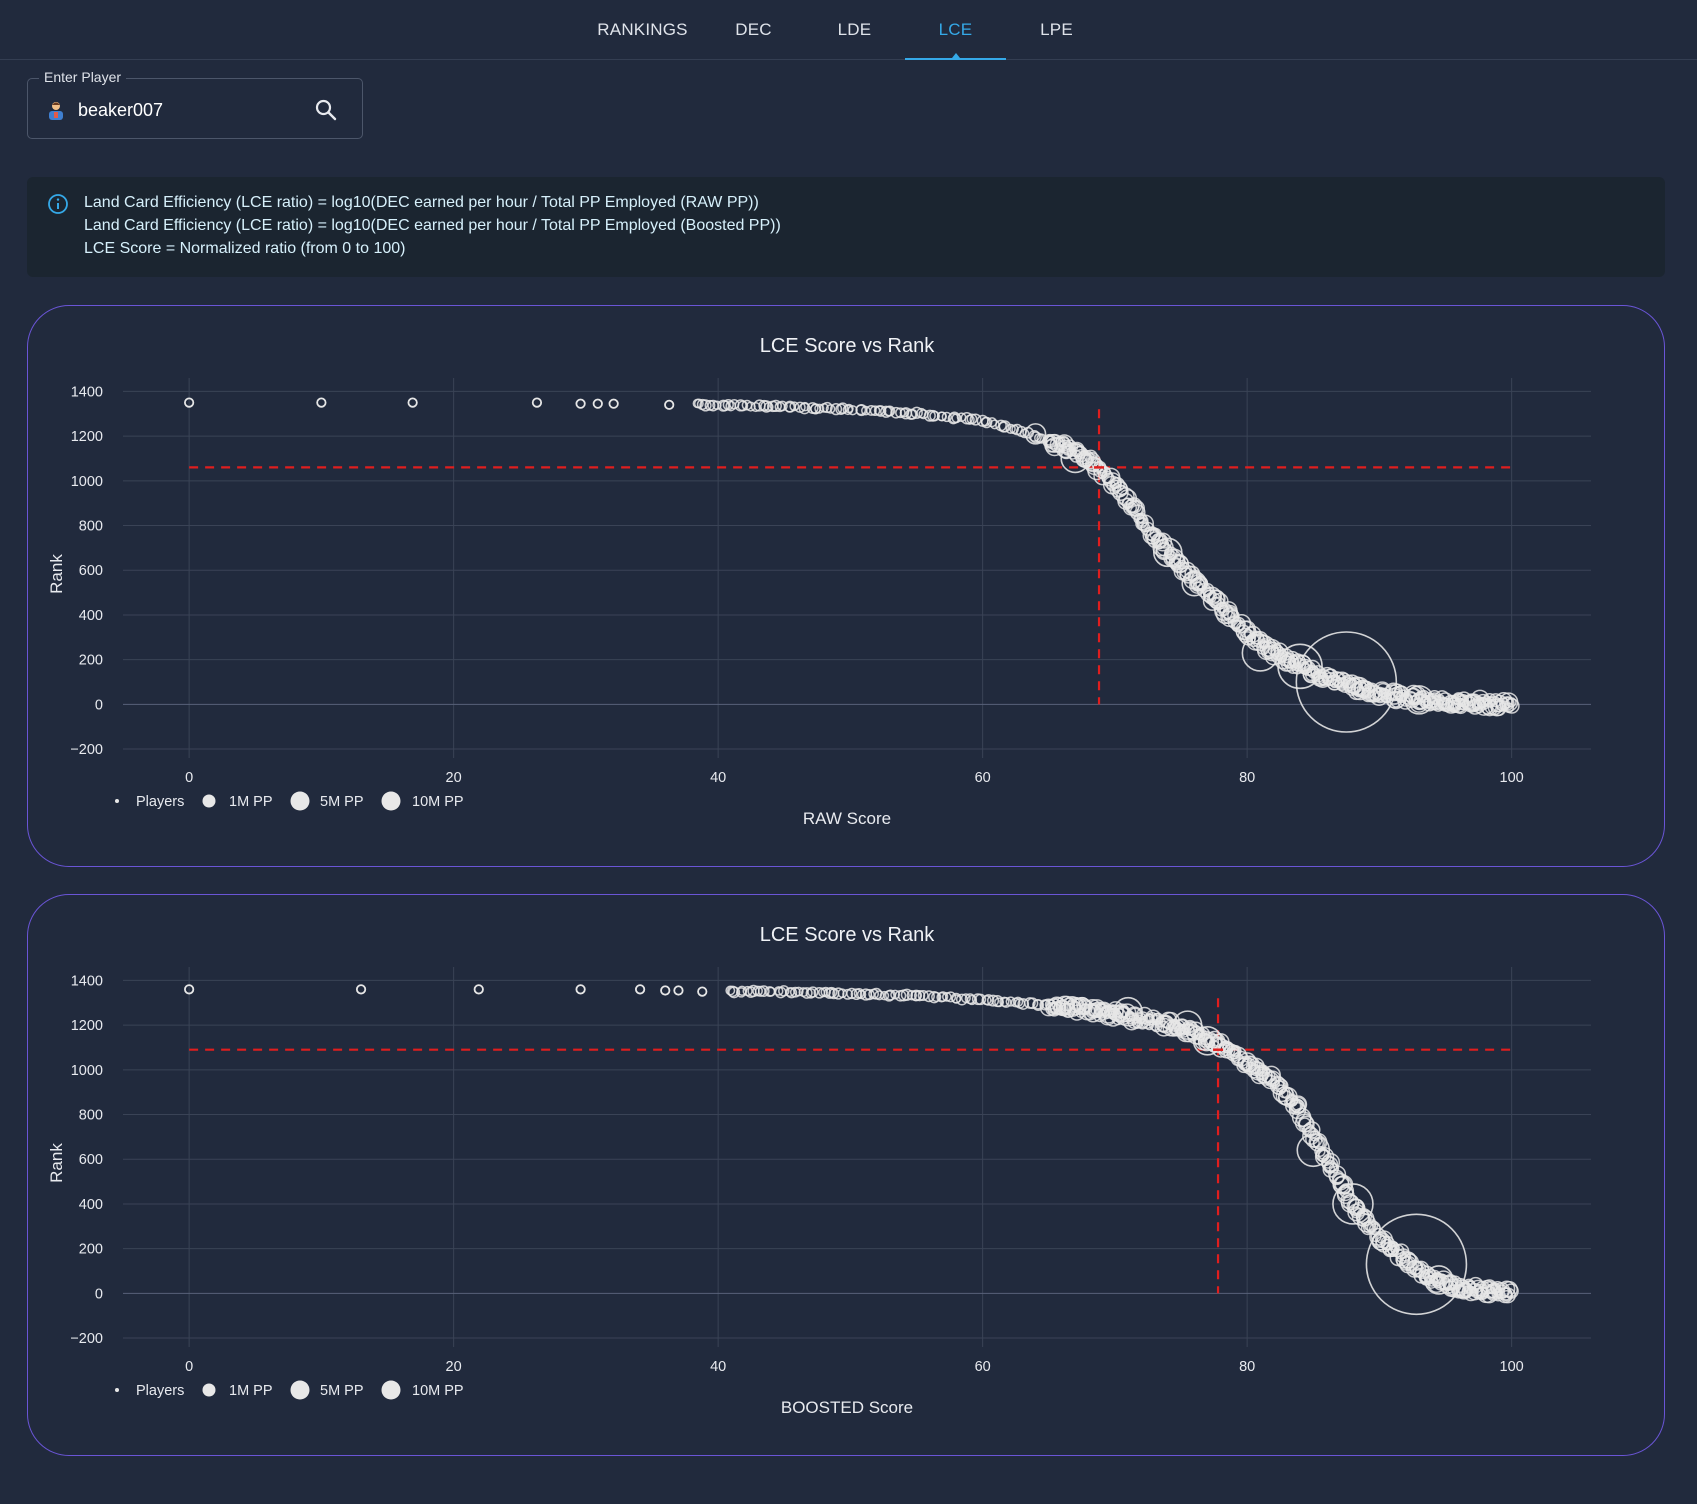  Describe the element at coordinates (289, 1390) in the screenshot. I see `legend: Players 1M PP 5M PP 10M PP` at that location.